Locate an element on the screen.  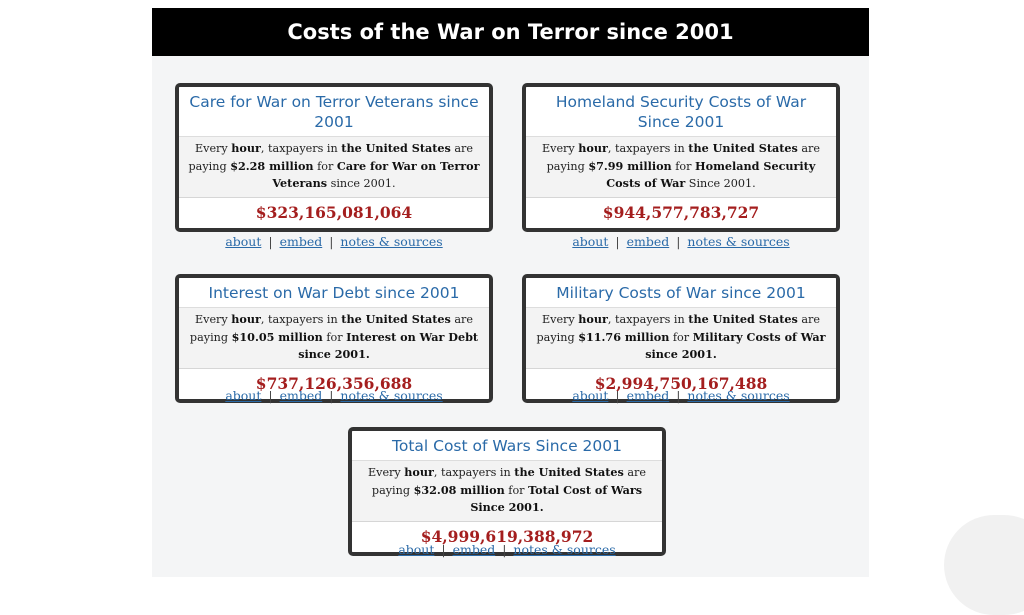
cost-subject: Military Costs of War since 2001. is located at coordinates (735, 345).